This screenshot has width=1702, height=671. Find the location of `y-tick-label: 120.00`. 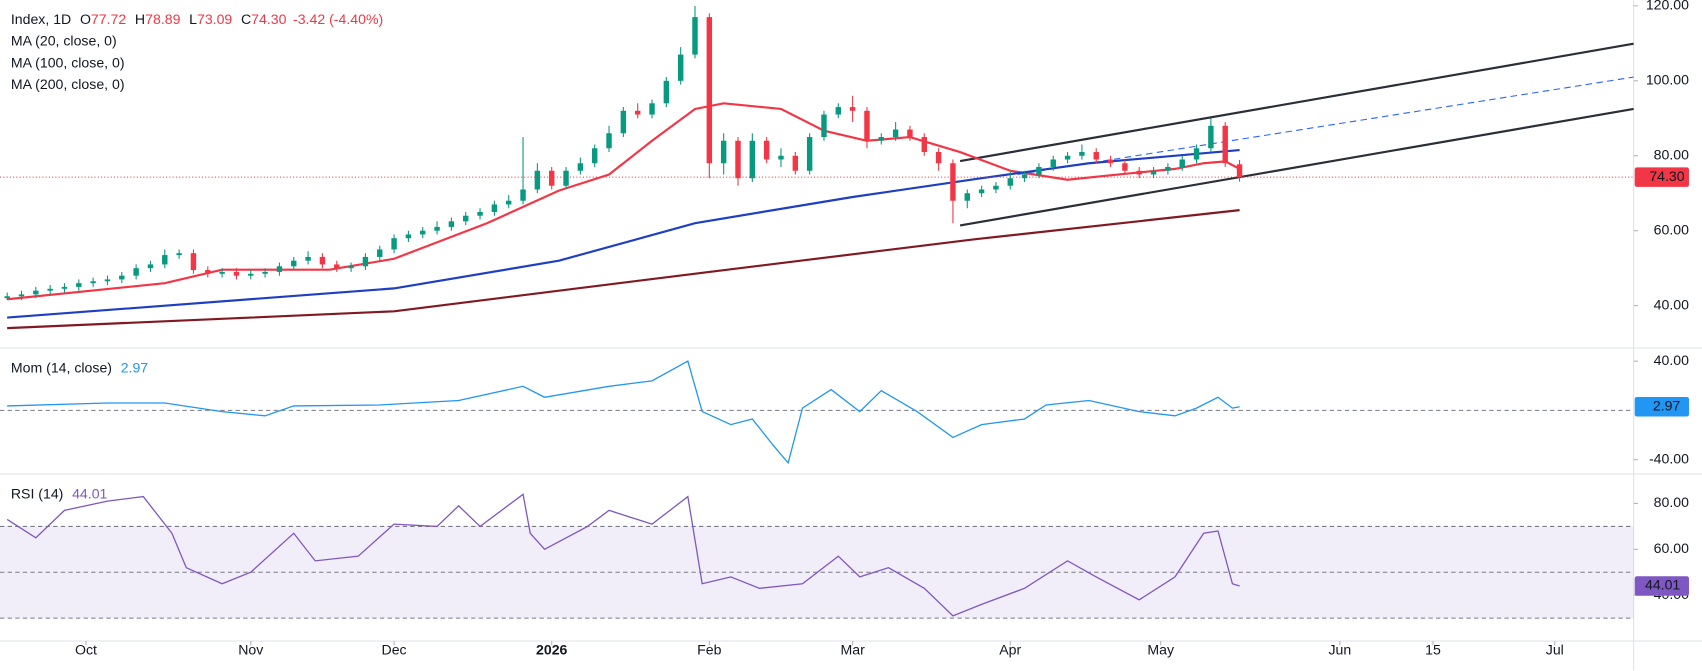

y-tick-label: 120.00 is located at coordinates (1667, 6).